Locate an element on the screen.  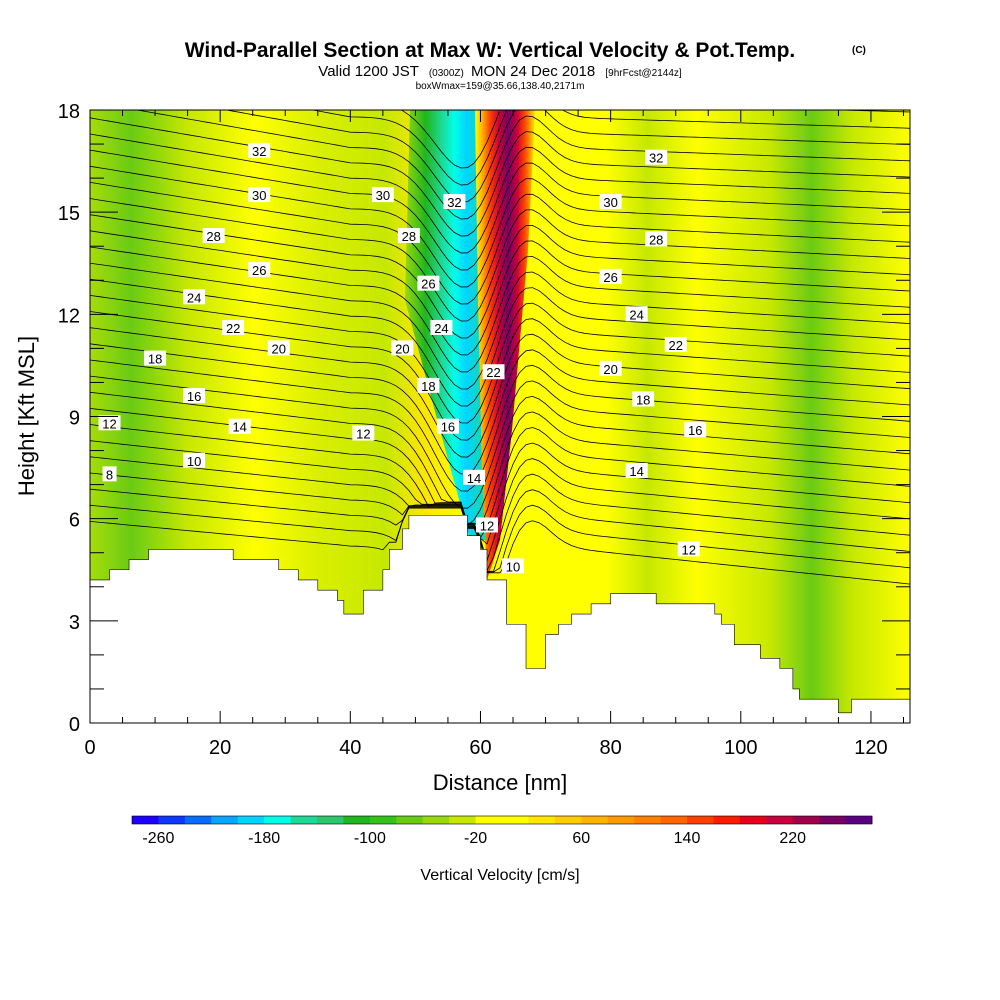
contour-label: 14 is located at coordinates (636, 470).